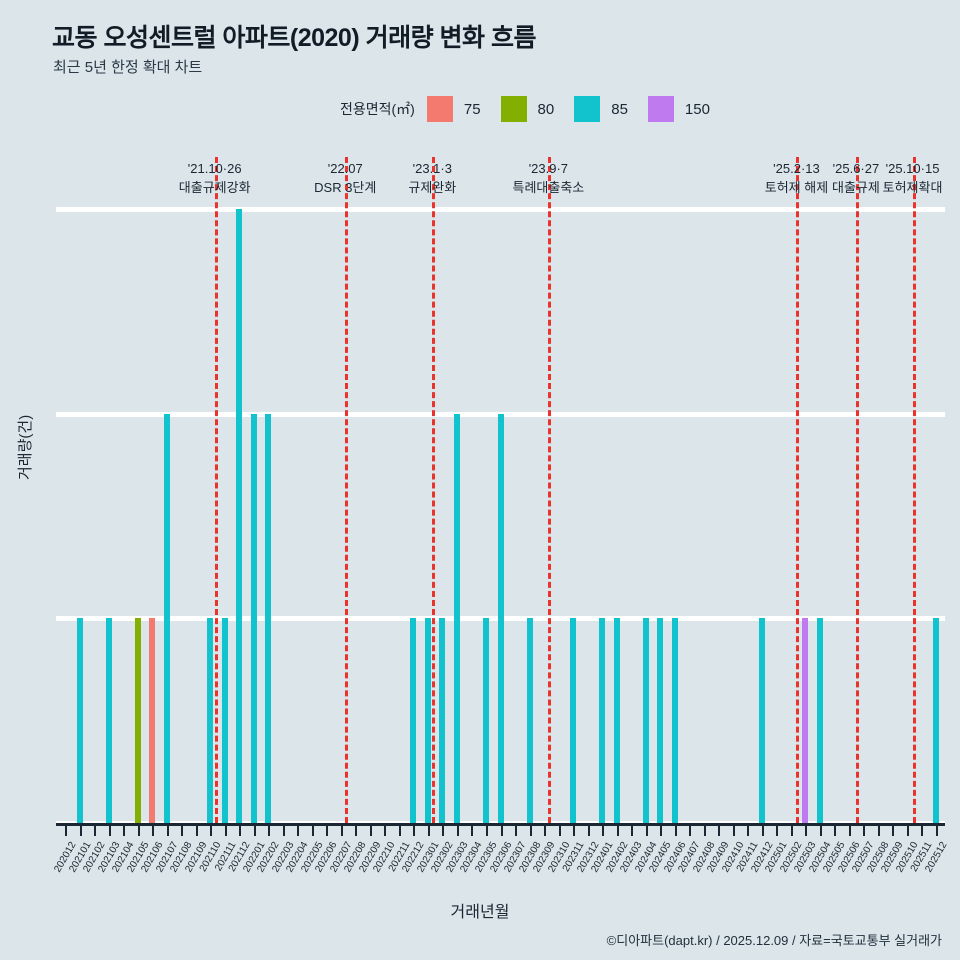 The width and height of the screenshot is (960, 960). I want to click on legend-label-85: 85, so click(619, 109).